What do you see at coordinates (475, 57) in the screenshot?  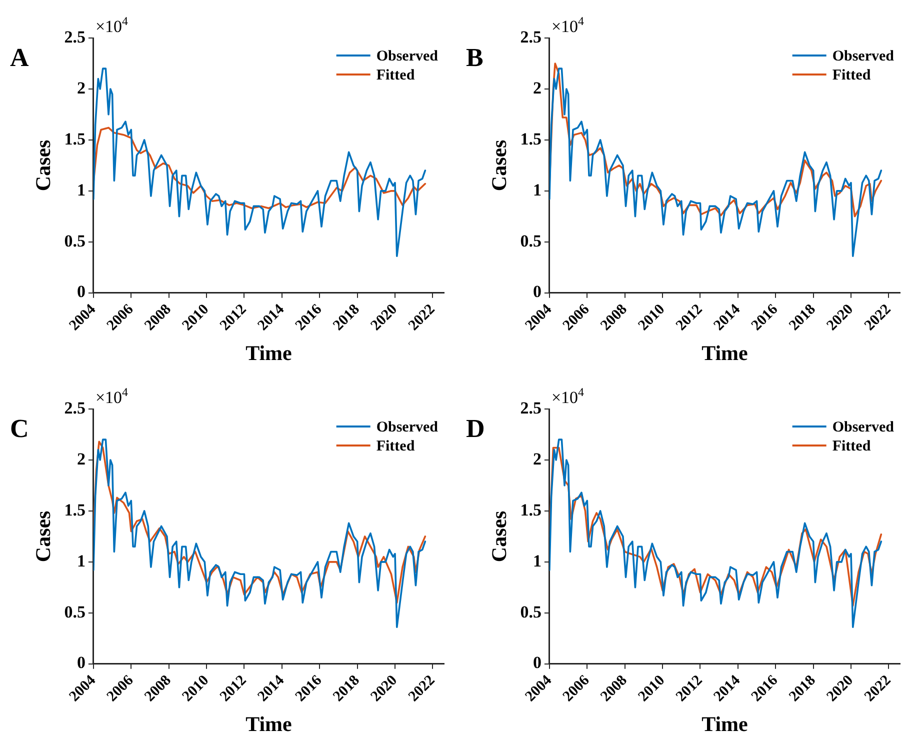 I see `chart-title: B` at bounding box center [475, 57].